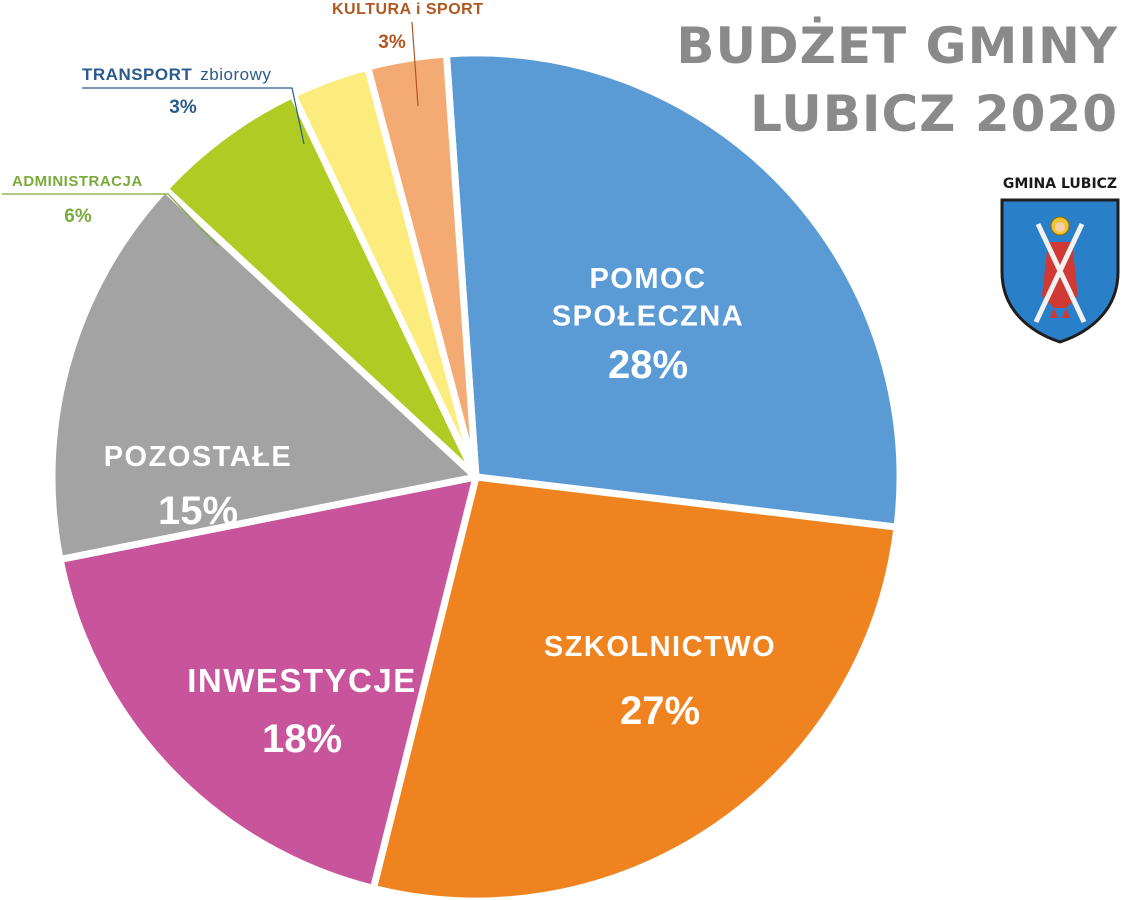 Image resolution: width=1132 pixels, height=900 pixels. I want to click on slice-value-transp: 3%, so click(183, 107).